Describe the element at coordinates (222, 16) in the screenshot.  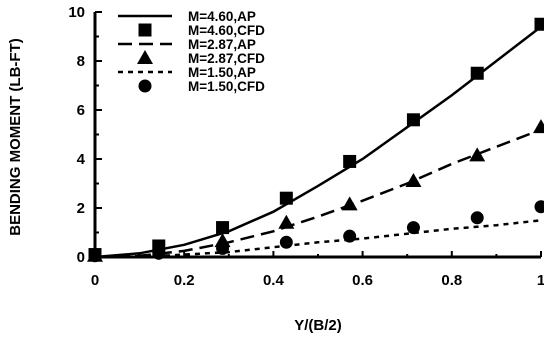
I see `legend-label-m-4-60-ap: M=4.60,AP` at that location.